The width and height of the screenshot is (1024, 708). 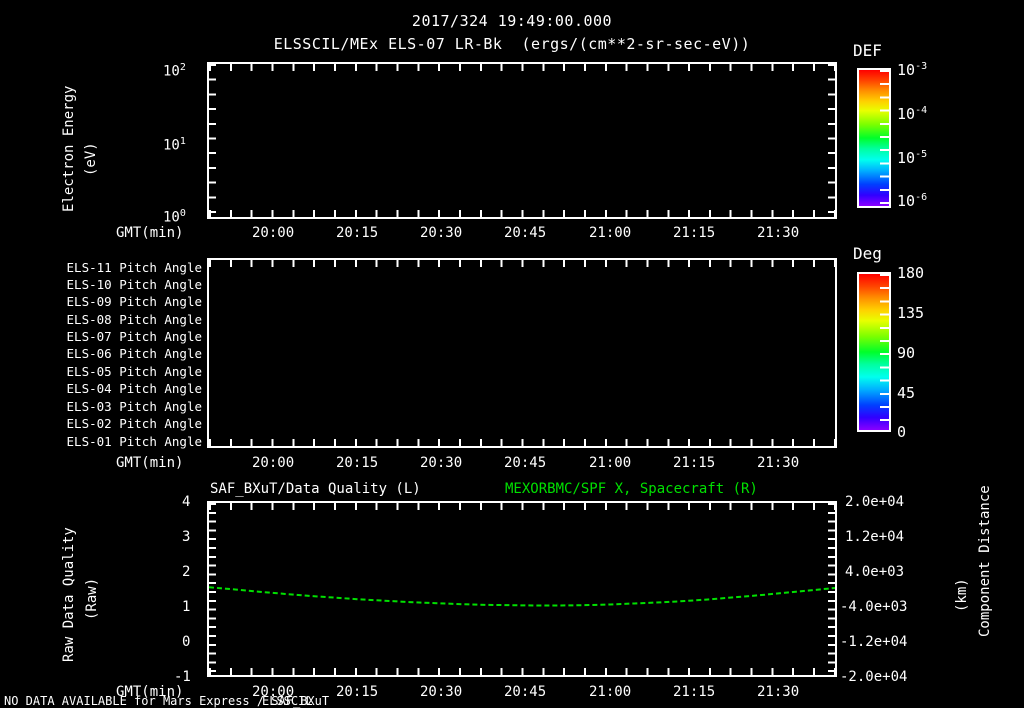 I want to click on pitch-angle-row-label: ELS-06 Pitch Angle, so click(x=134, y=353).